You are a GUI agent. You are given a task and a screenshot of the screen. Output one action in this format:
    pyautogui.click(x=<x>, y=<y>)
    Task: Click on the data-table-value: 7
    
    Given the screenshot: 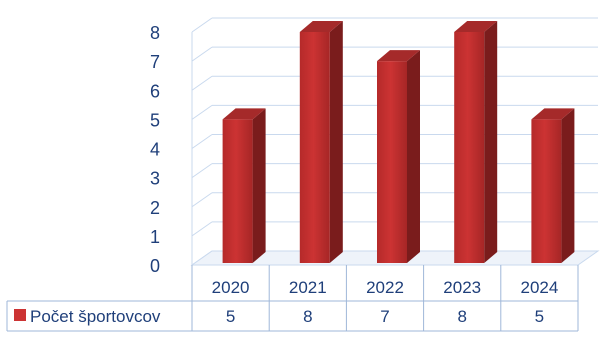 What is the action you would take?
    pyautogui.click(x=384, y=316)
    